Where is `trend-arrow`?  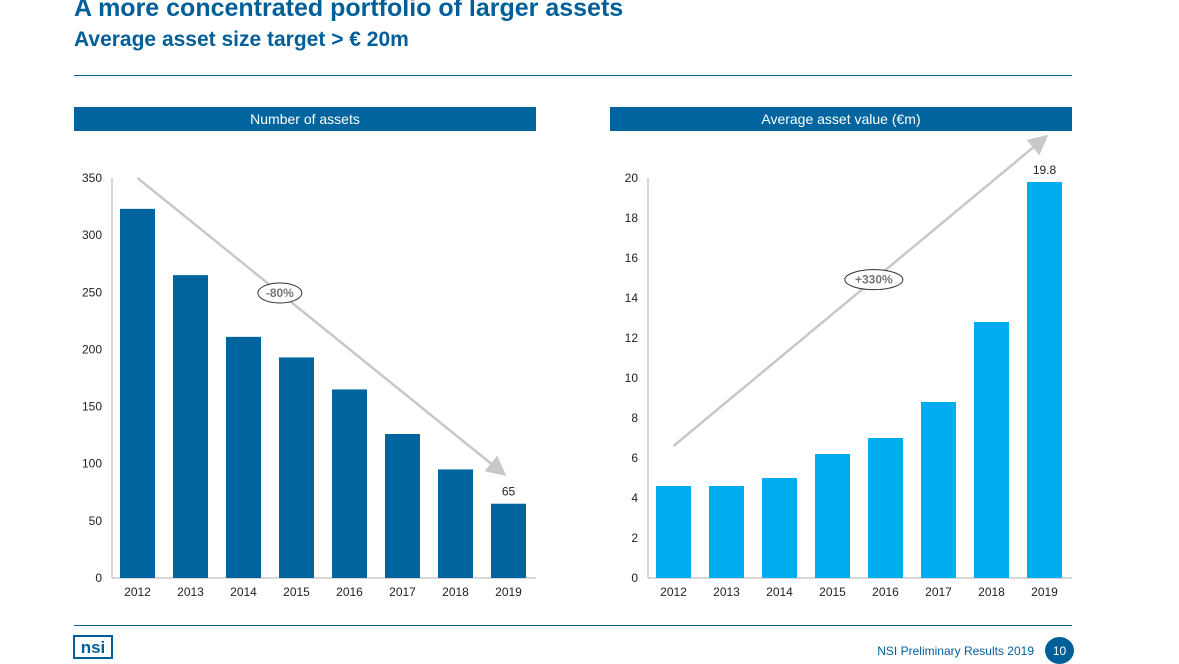 trend-arrow is located at coordinates (321, 326).